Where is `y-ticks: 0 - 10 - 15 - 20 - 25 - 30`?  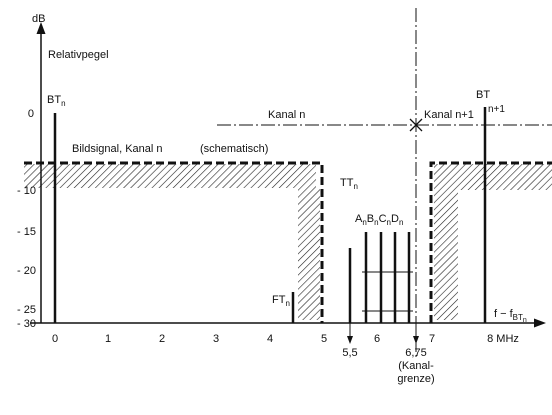
y-ticks: 0 - 10 - 15 - 20 - 25 - 30 is located at coordinates (26, 219).